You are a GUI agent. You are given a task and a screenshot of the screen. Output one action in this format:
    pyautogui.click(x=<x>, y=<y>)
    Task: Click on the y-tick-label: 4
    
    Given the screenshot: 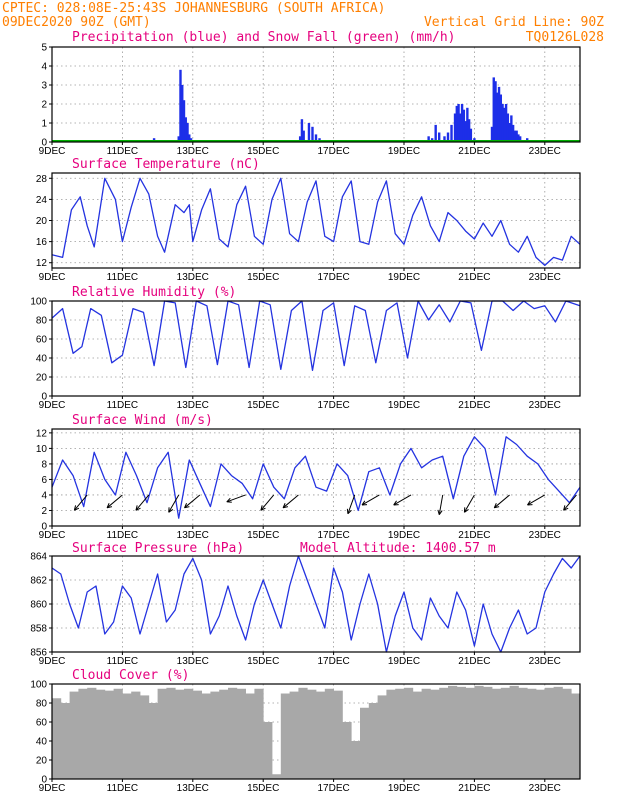 What is the action you would take?
    pyautogui.click(x=44, y=495)
    